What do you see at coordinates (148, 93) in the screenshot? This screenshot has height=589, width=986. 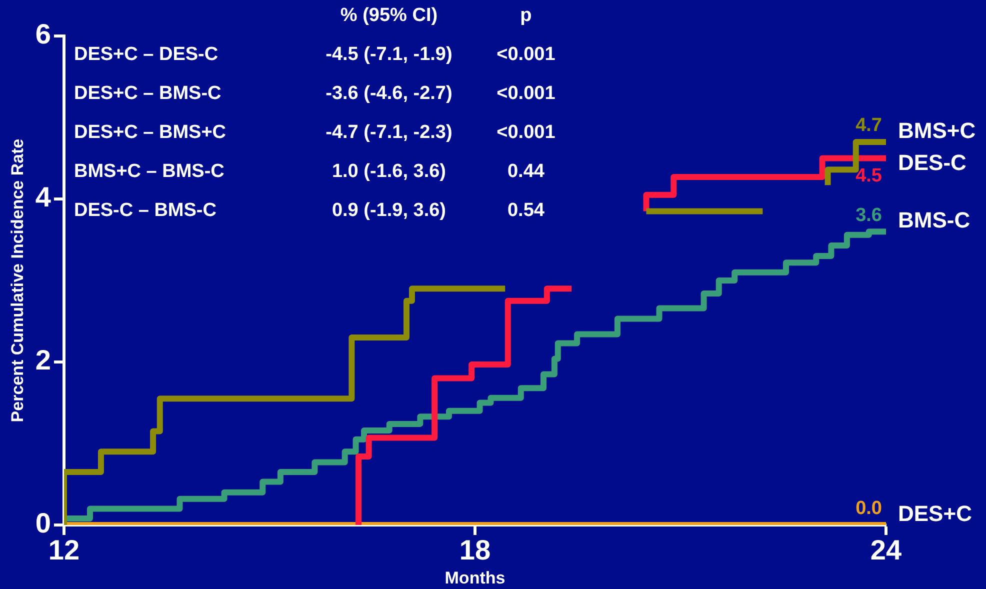 I see `annotation: DES+C – BMS-C` at bounding box center [148, 93].